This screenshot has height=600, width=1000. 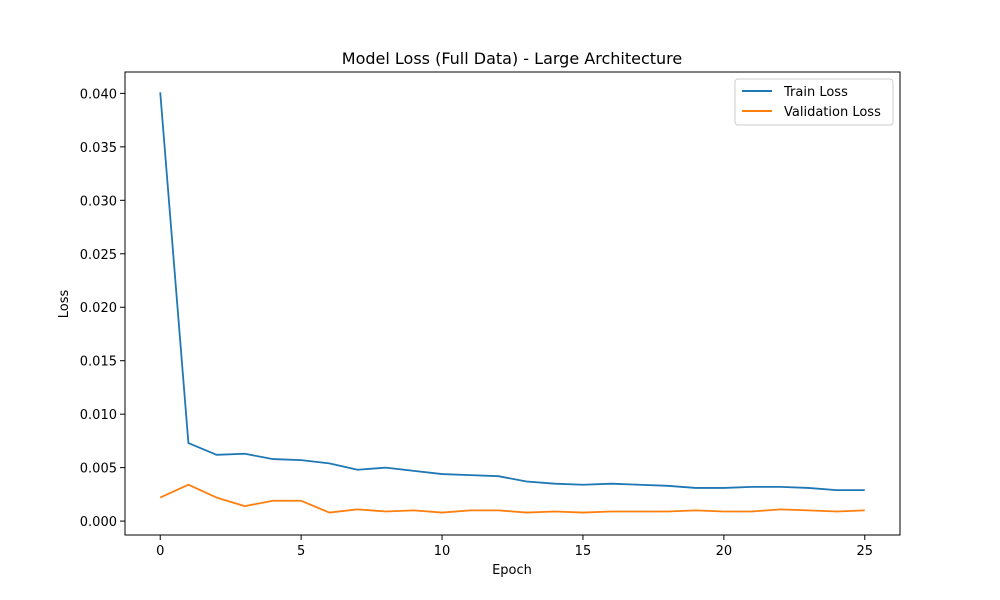 What do you see at coordinates (64, 304) in the screenshot?
I see `y-axis-label: Loss` at bounding box center [64, 304].